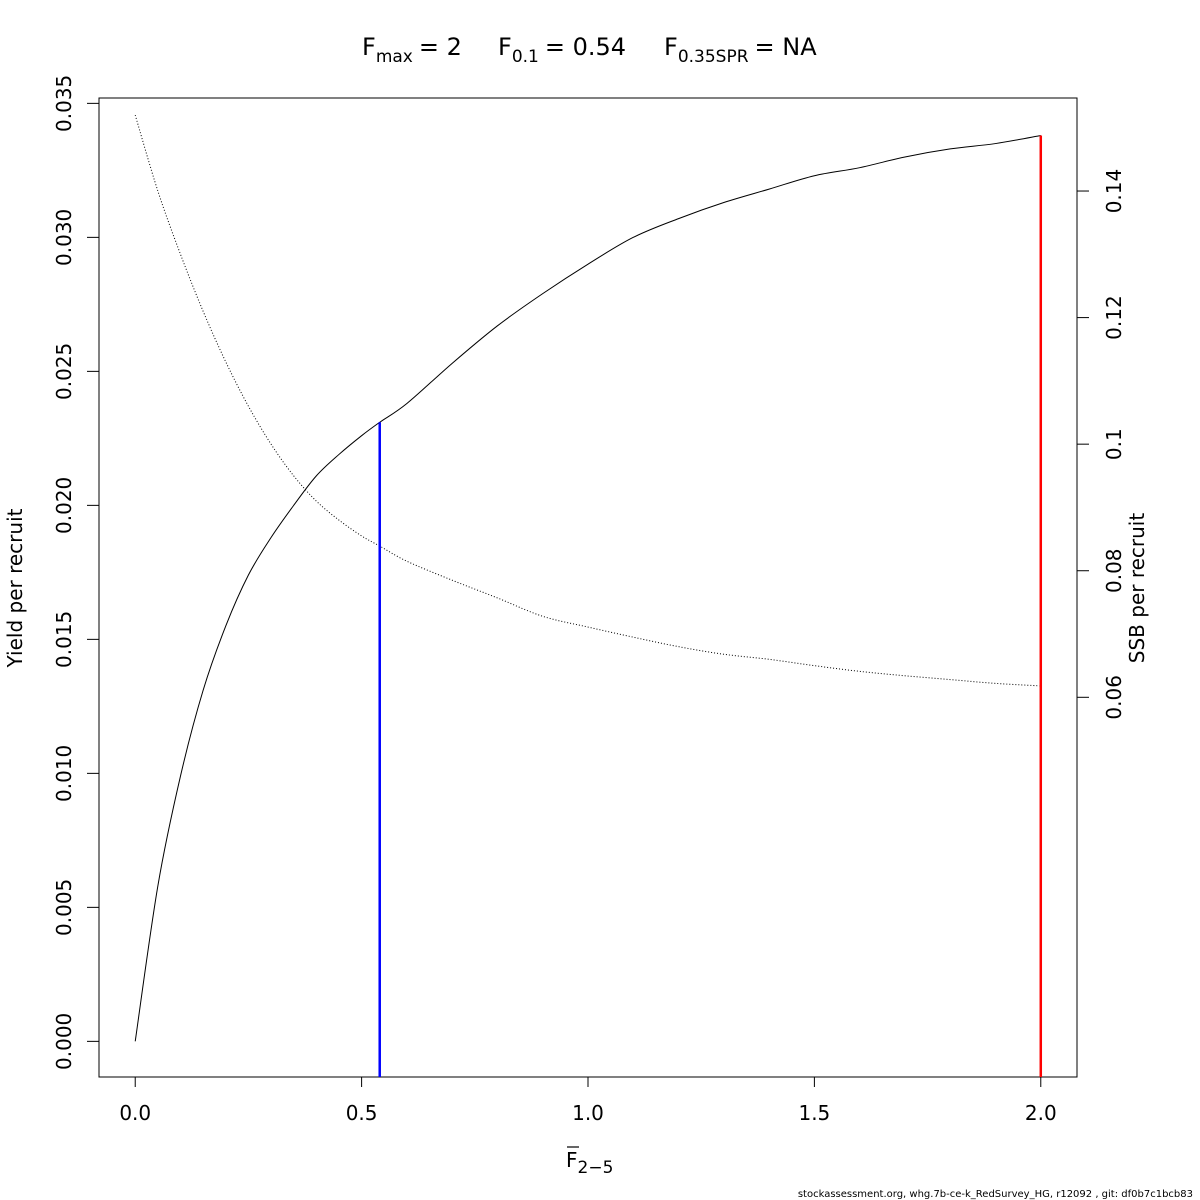  I want to click on title-fmax-sub: max, so click(394, 57).